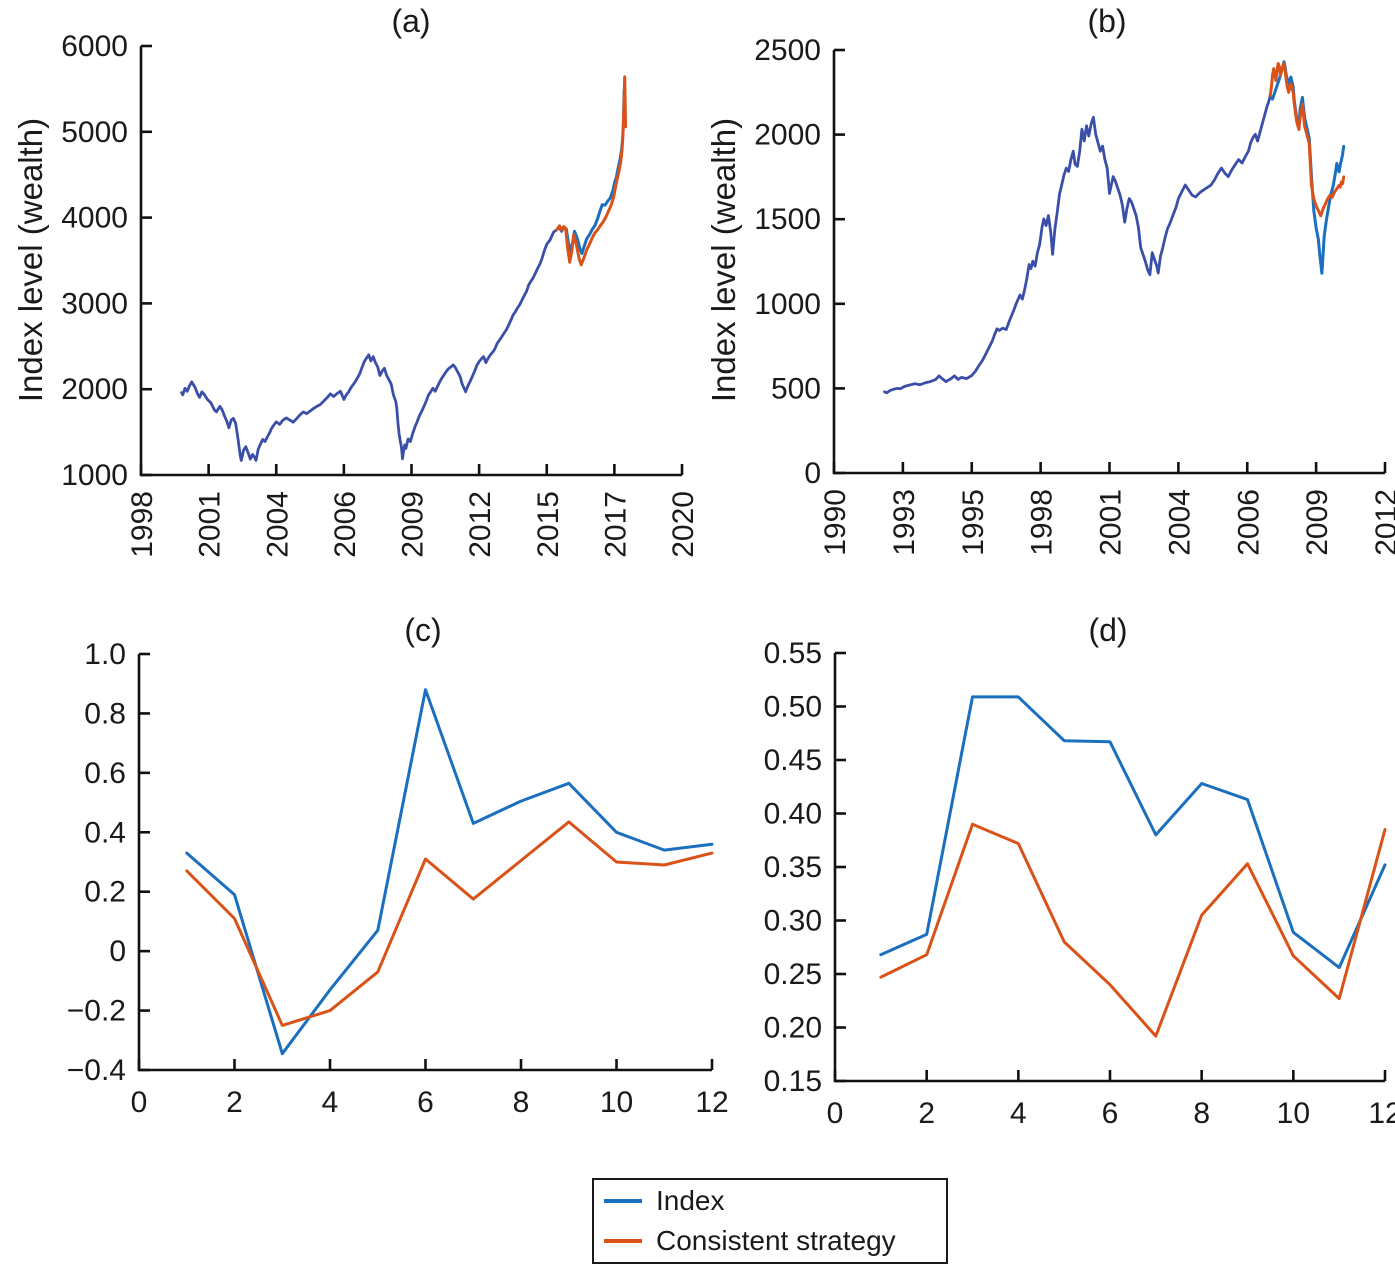  Describe the element at coordinates (96, 1070) in the screenshot. I see `y-tick-label: −0.4` at that location.